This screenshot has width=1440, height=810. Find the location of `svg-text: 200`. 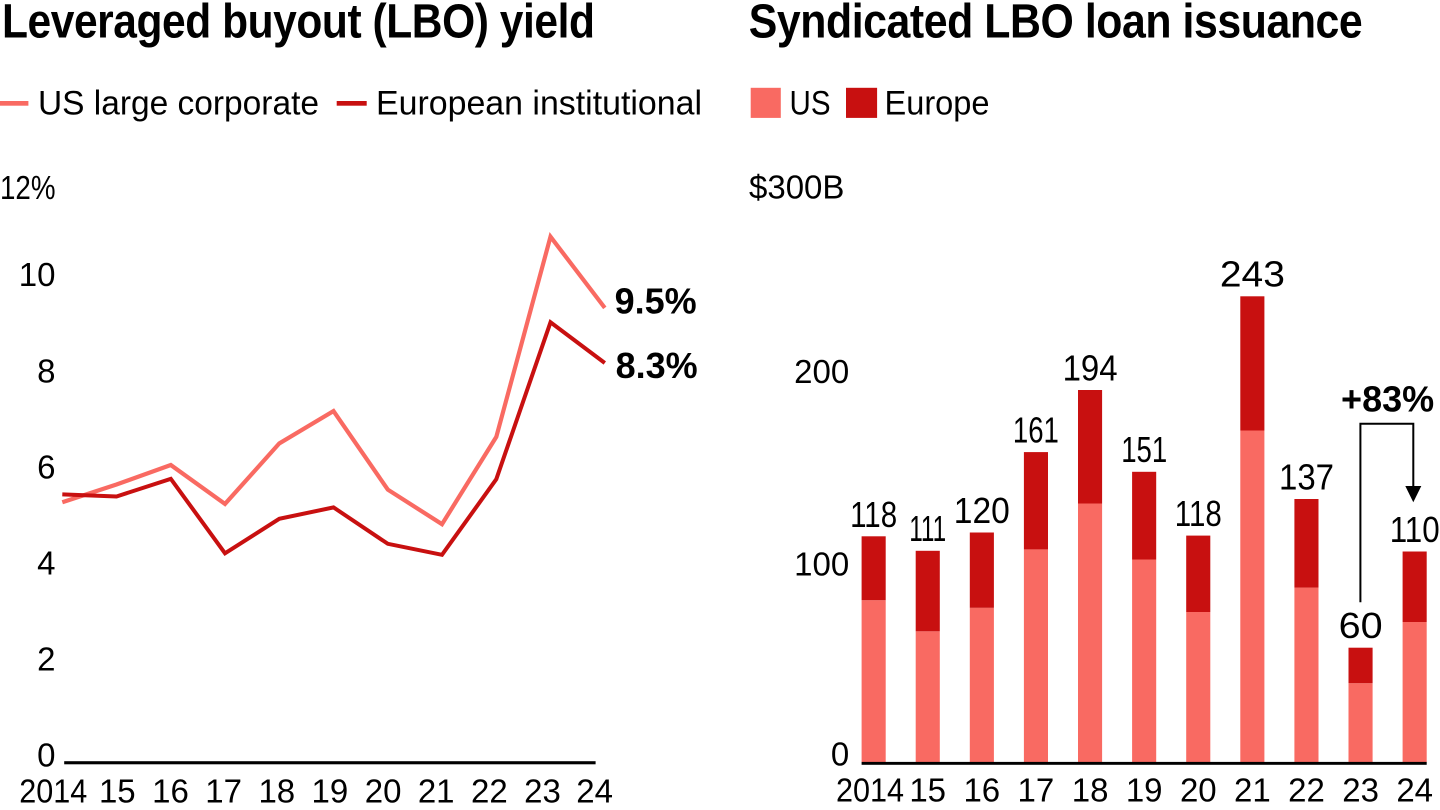

svg-text: 200 is located at coordinates (821, 371).